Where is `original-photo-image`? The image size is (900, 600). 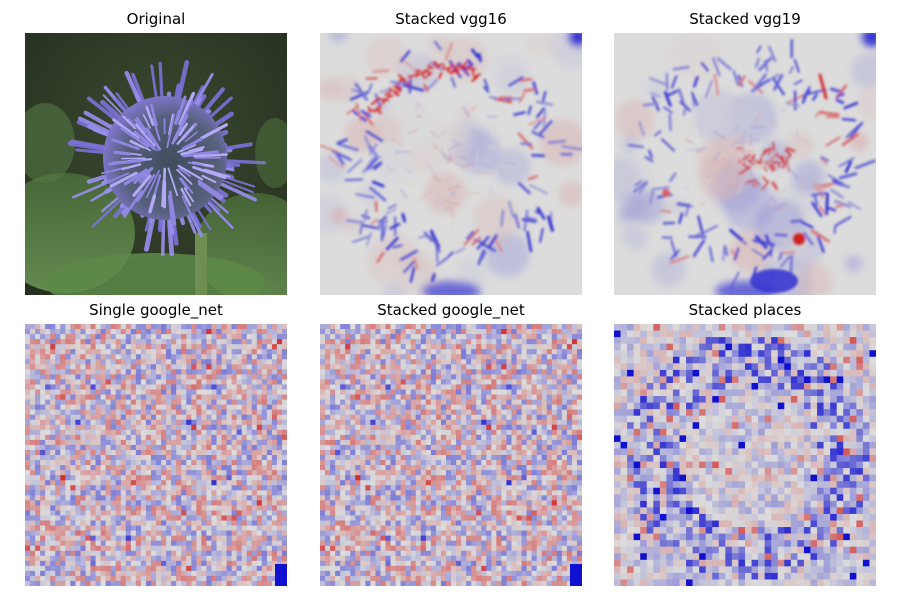 original-photo-image is located at coordinates (156, 164).